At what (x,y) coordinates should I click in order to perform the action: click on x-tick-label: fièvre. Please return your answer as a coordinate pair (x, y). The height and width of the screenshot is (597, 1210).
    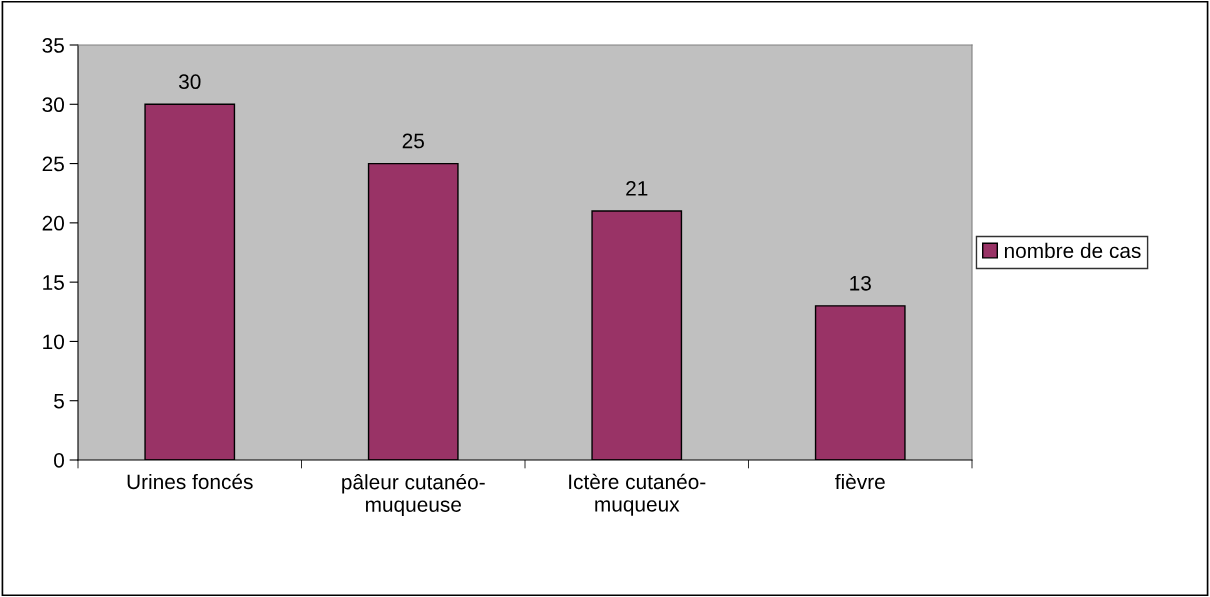
    Looking at the image, I should click on (860, 481).